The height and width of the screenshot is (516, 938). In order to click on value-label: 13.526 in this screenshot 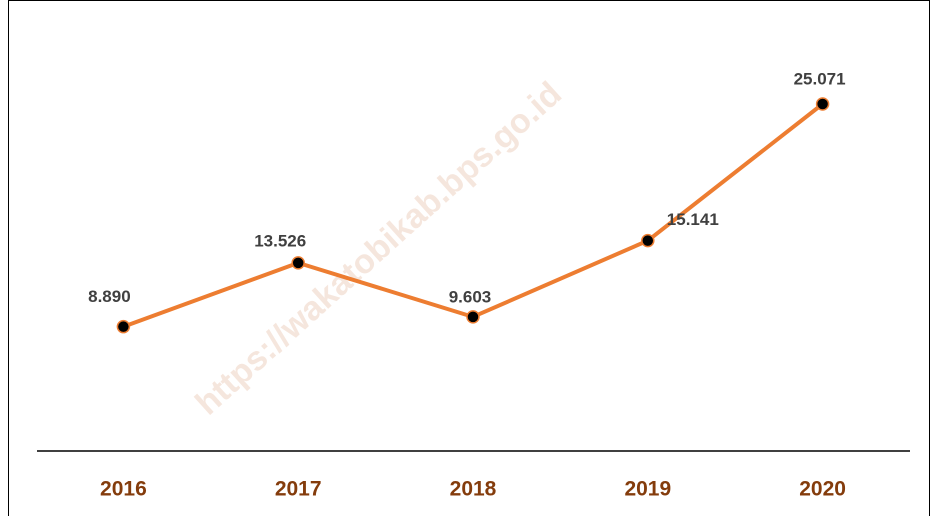, I will do `click(280, 240)`.